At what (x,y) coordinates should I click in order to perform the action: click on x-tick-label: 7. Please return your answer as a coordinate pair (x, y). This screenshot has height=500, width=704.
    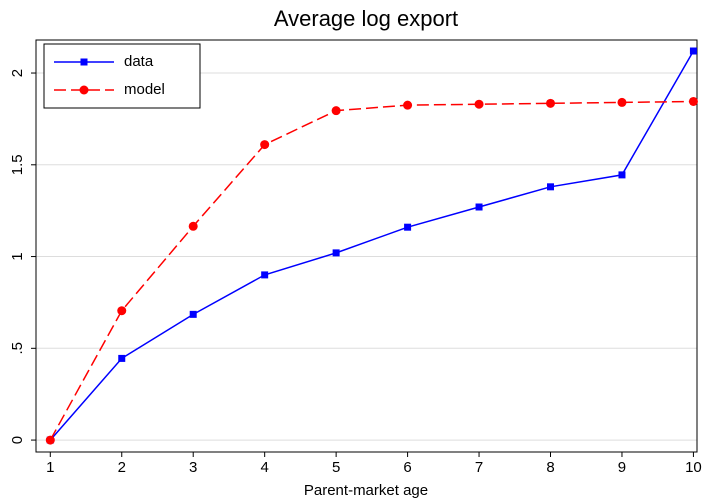
    Looking at the image, I should click on (479, 467).